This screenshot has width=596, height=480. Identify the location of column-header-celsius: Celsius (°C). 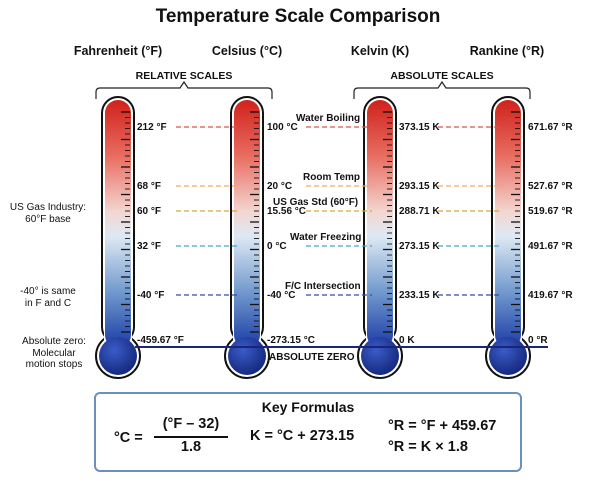
(247, 51).